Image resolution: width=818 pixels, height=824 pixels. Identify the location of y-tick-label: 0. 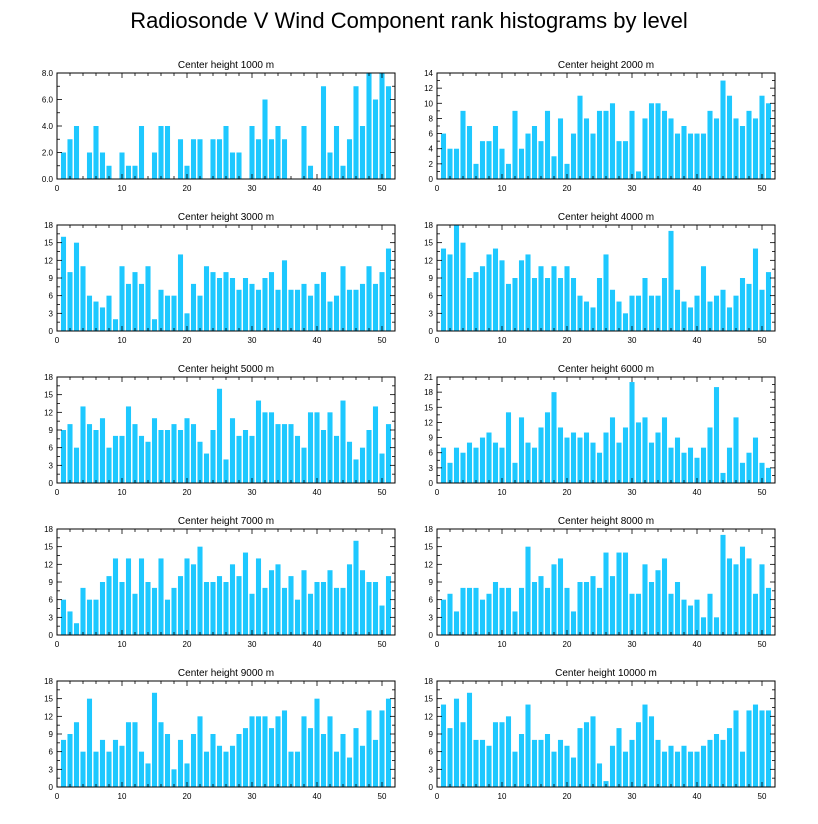
(431, 331).